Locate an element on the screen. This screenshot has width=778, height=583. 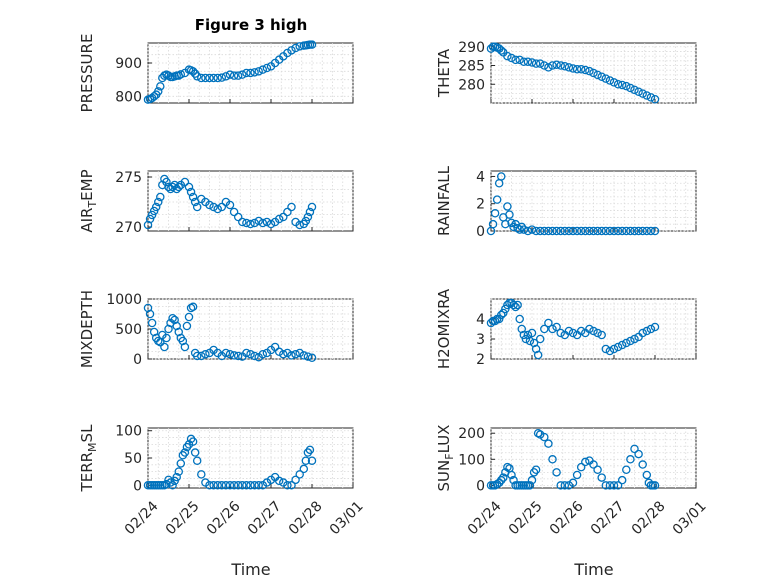
y-tick-label: 800 is located at coordinates (128, 97).